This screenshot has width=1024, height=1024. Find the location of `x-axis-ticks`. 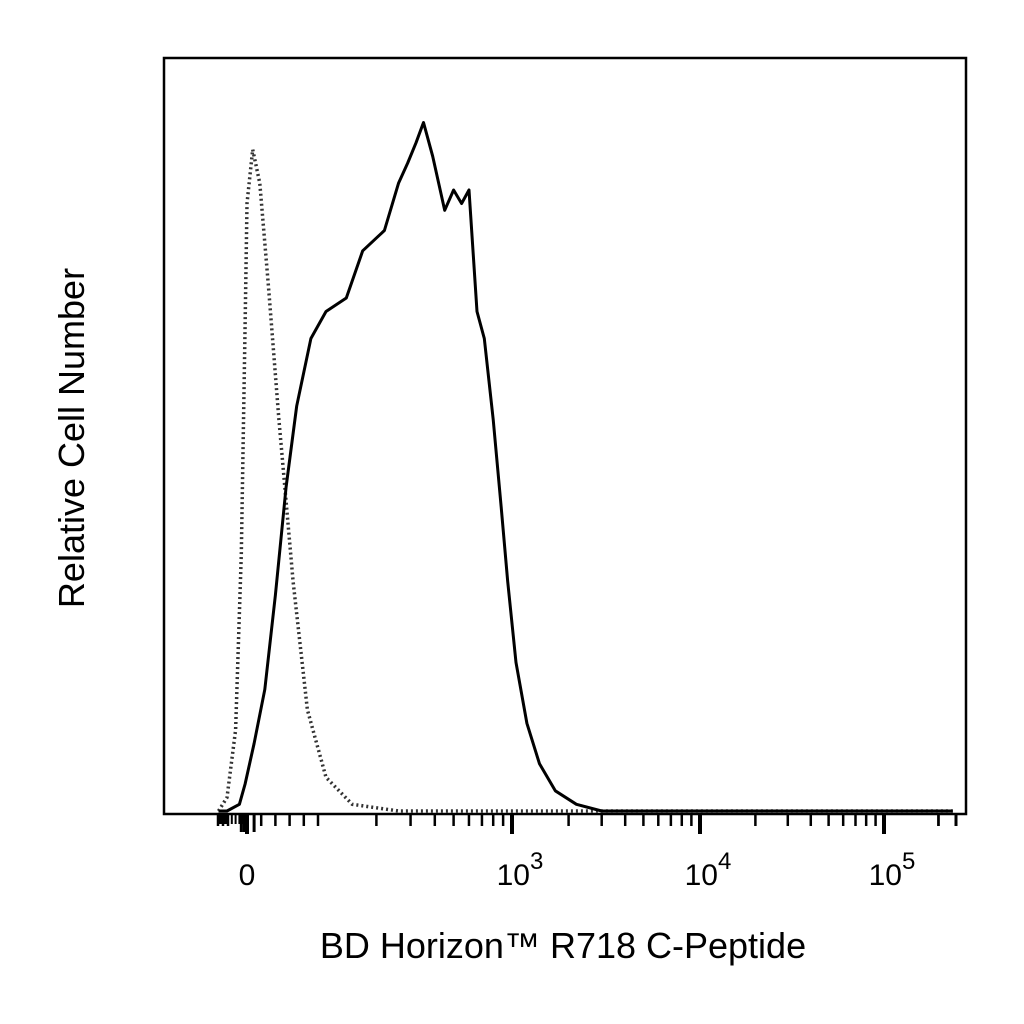

x-axis-ticks is located at coordinates (587, 824).